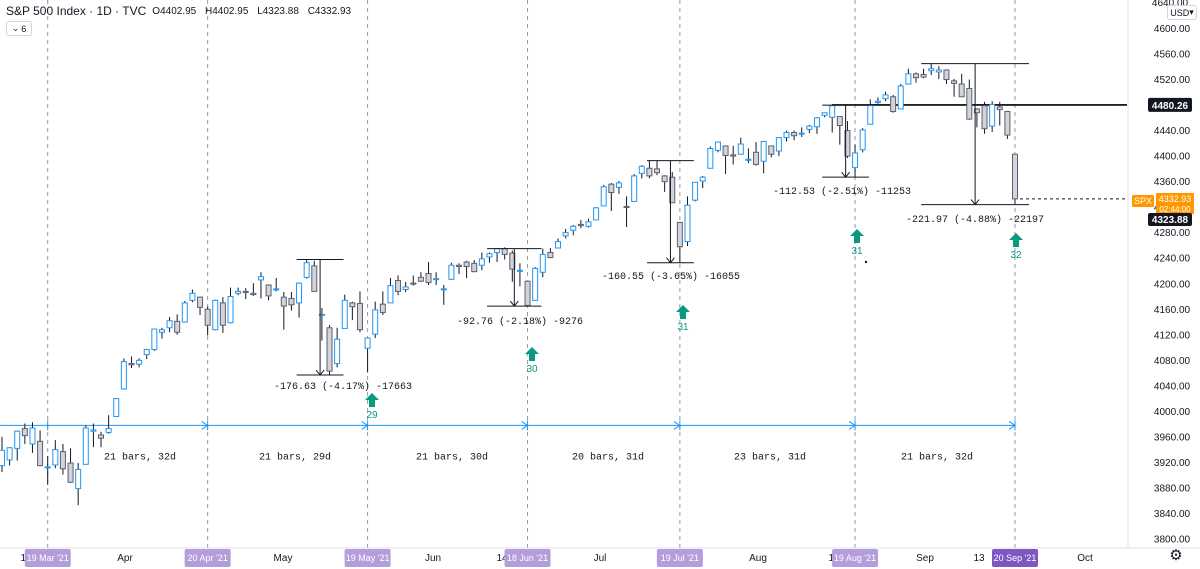 The height and width of the screenshot is (569, 1200). I want to click on spx-symbol-text: SPX, so click(1143, 201).